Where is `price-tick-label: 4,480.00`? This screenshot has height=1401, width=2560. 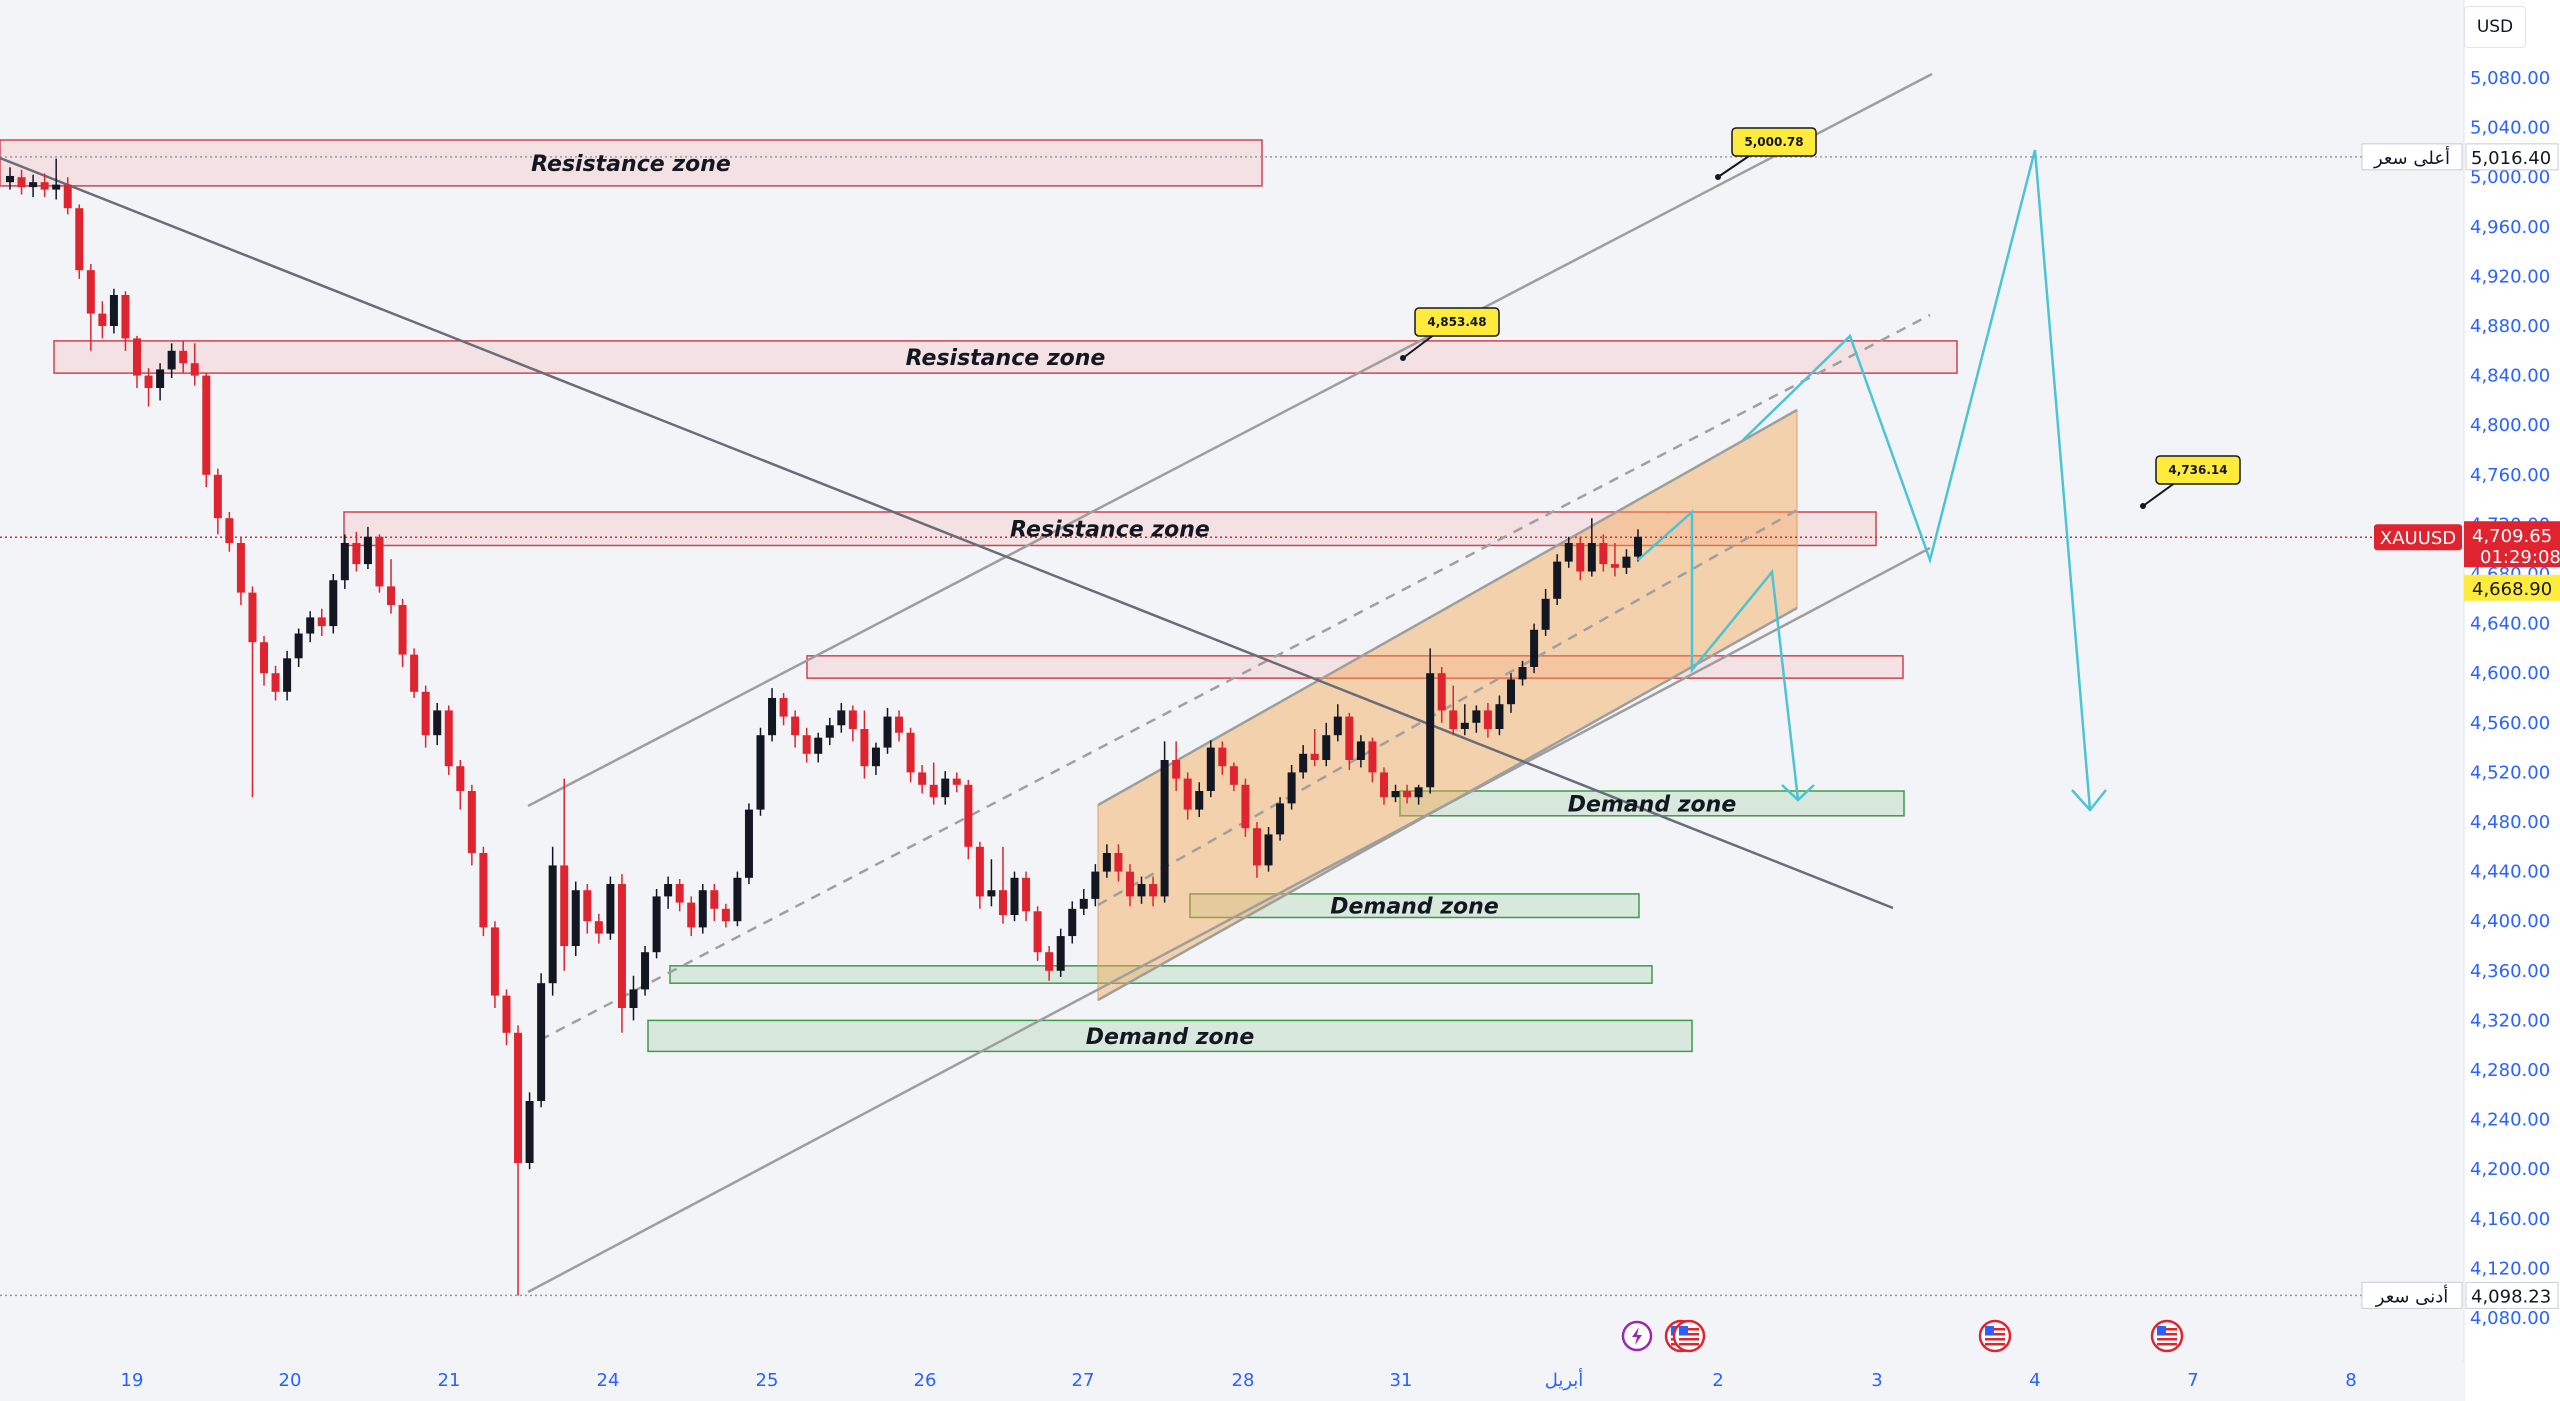
price-tick-label: 4,480.00 is located at coordinates (2510, 822).